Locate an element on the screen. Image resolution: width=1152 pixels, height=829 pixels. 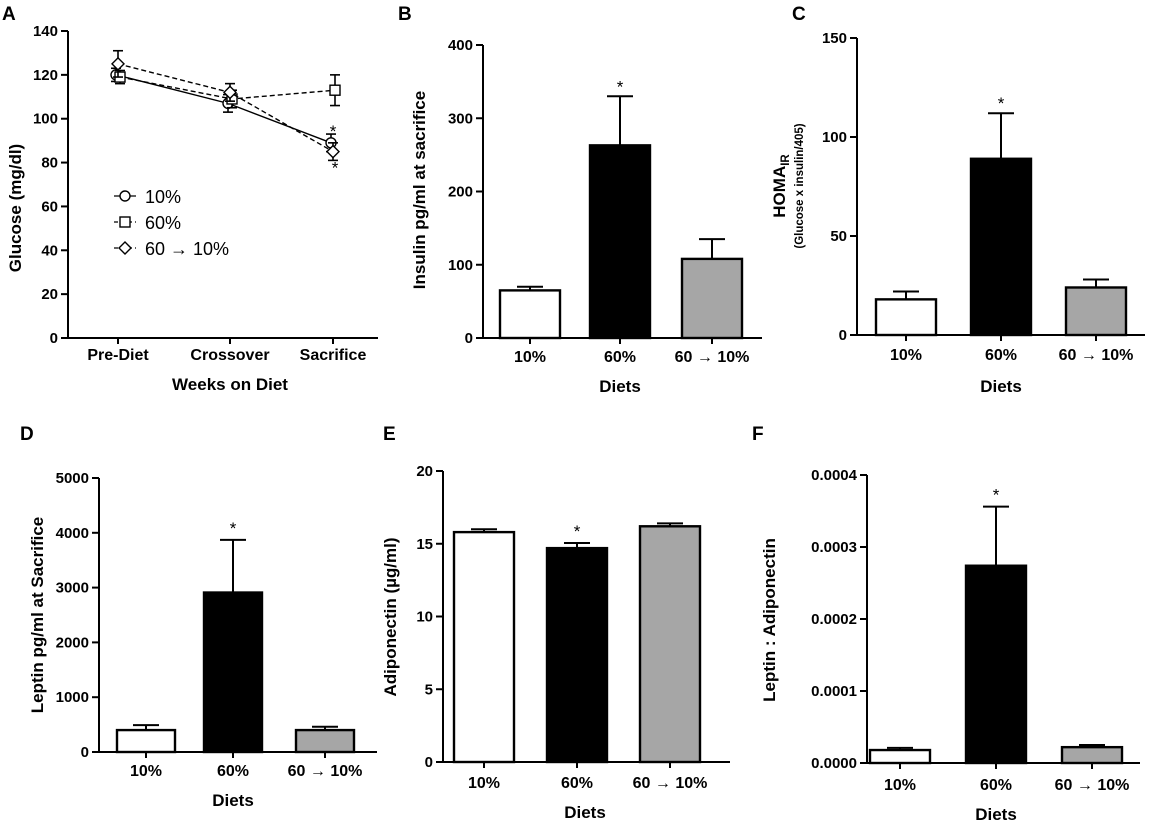
panel-a-legend: 10% 60% 60 → 10% is located at coordinates (171, 223).